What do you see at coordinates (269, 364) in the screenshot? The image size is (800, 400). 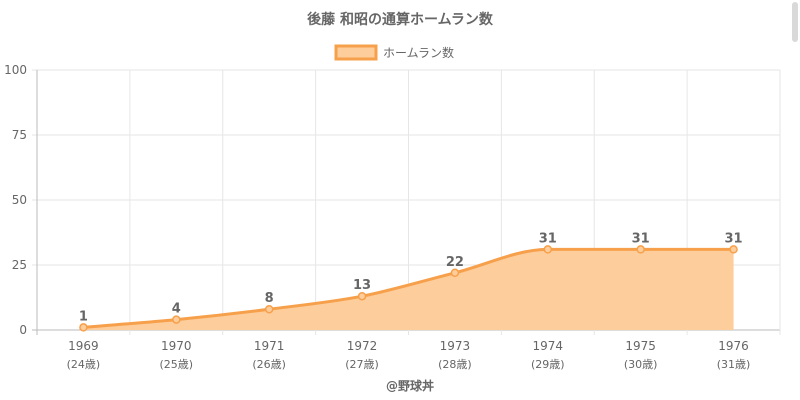 I see `x-tick-sublabel: (26歳)` at bounding box center [269, 364].